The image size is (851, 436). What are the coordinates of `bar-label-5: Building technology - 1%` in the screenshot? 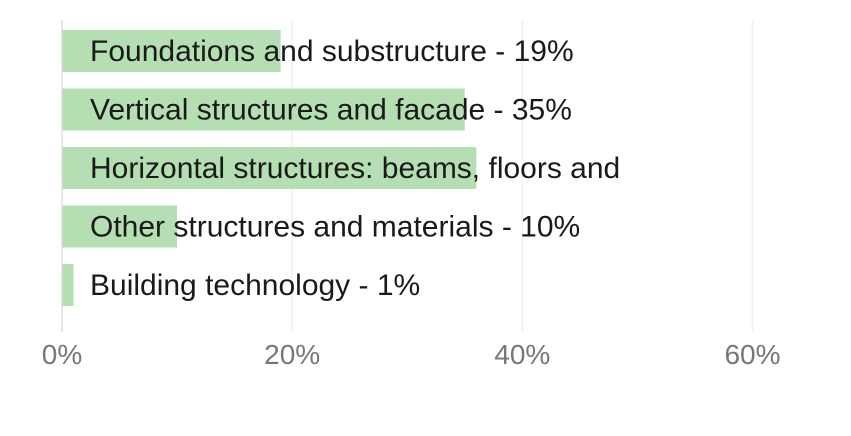 It's located at (255, 285).